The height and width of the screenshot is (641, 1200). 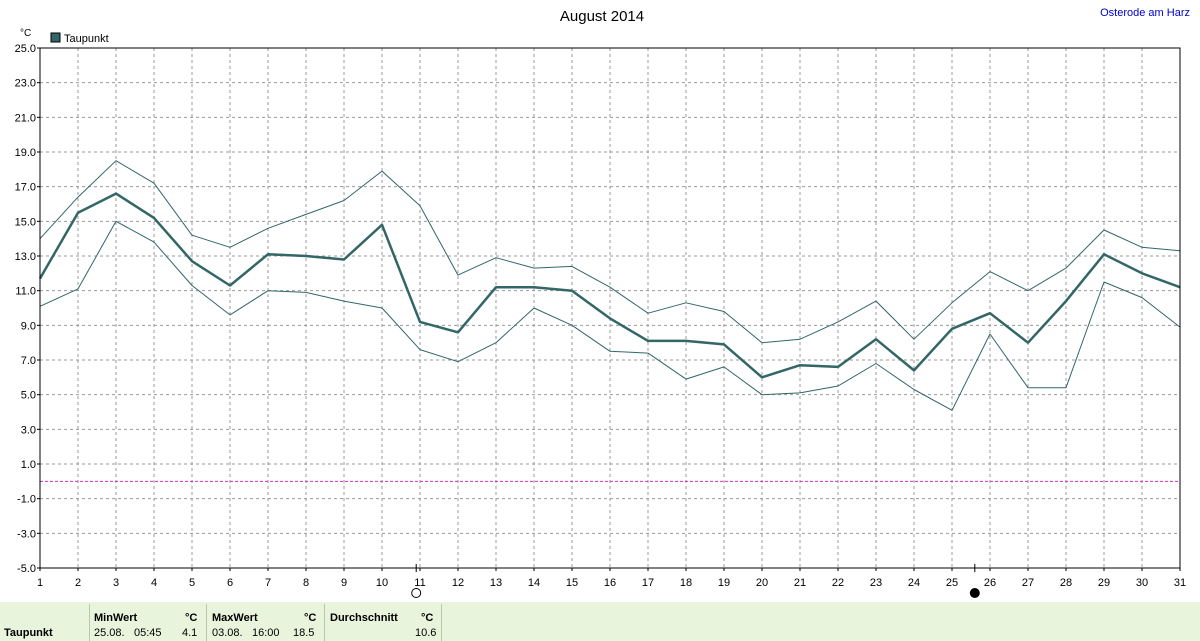 What do you see at coordinates (800, 583) in the screenshot?
I see `x-tick-label: 21` at bounding box center [800, 583].